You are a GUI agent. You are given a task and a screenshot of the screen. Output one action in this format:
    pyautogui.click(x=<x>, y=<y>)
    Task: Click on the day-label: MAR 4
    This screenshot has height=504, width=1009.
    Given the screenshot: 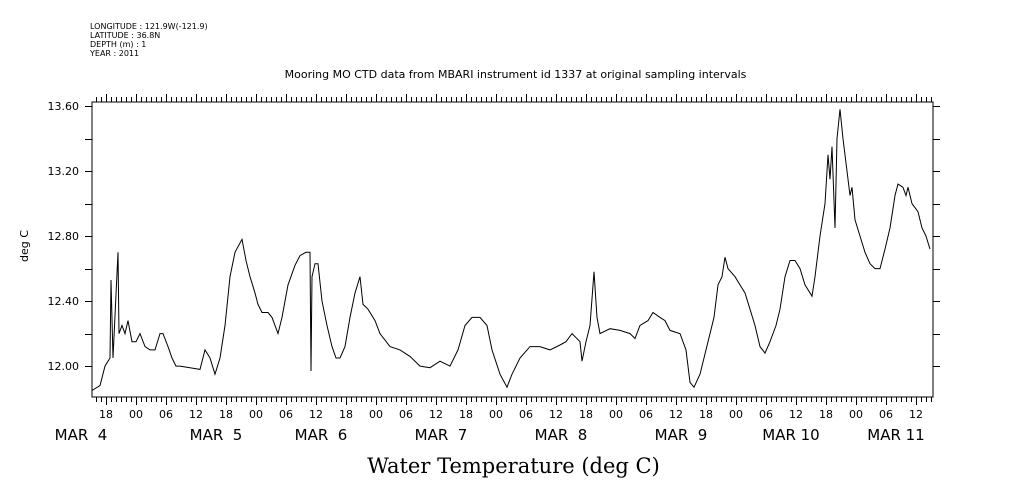 What is the action you would take?
    pyautogui.click(x=81, y=435)
    